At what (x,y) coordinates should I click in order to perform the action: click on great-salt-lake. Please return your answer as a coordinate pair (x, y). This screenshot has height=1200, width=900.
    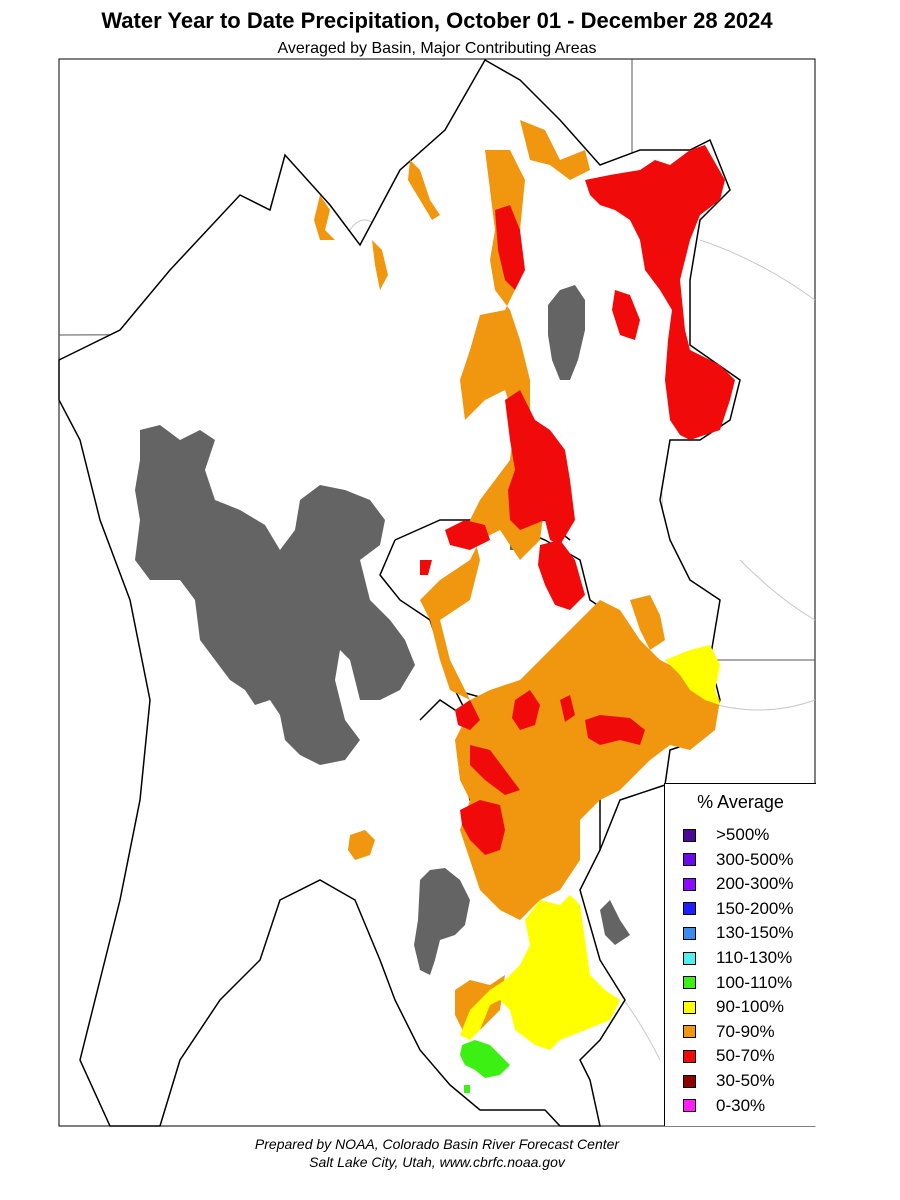
    Looking at the image, I should click on (275, 595).